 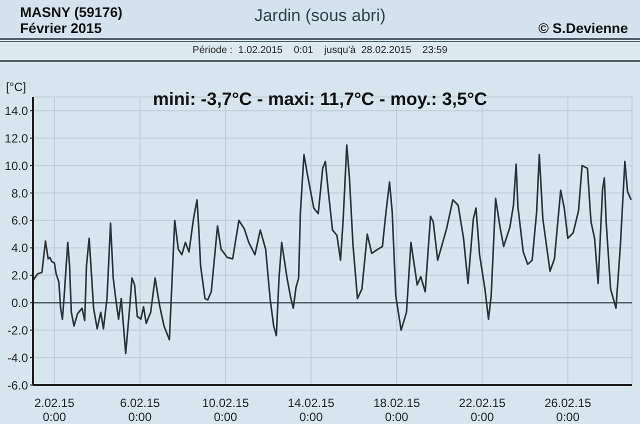 I want to click on y-tick-label: -6.0, so click(x=17, y=385).